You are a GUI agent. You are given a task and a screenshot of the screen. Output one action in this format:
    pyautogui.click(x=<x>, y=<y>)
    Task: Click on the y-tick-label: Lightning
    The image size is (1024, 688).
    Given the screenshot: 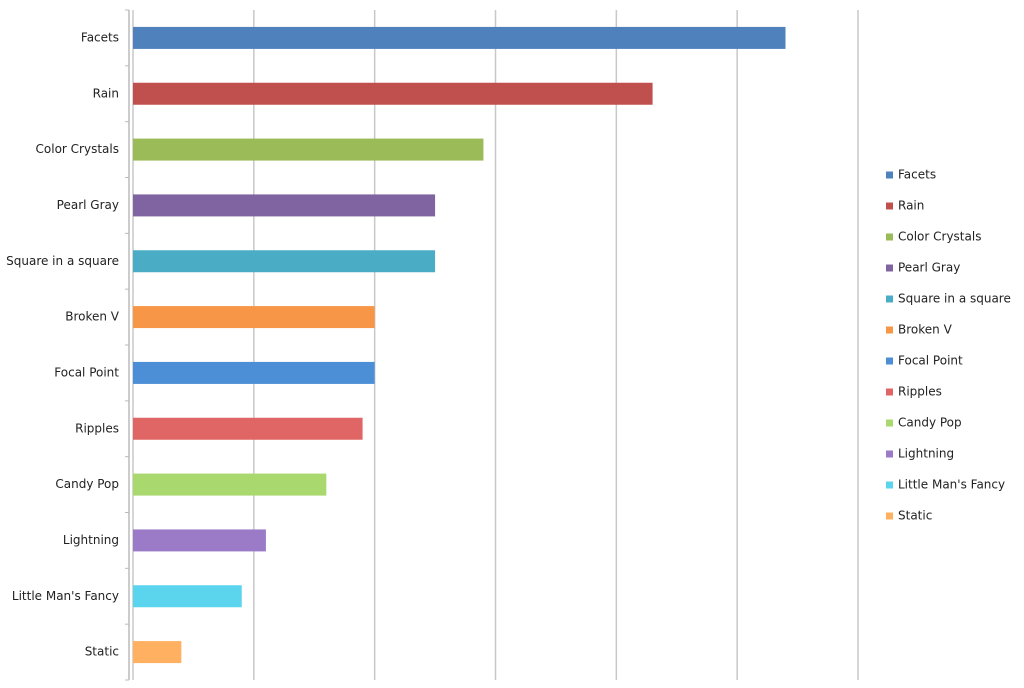 What is the action you would take?
    pyautogui.click(x=91, y=540)
    